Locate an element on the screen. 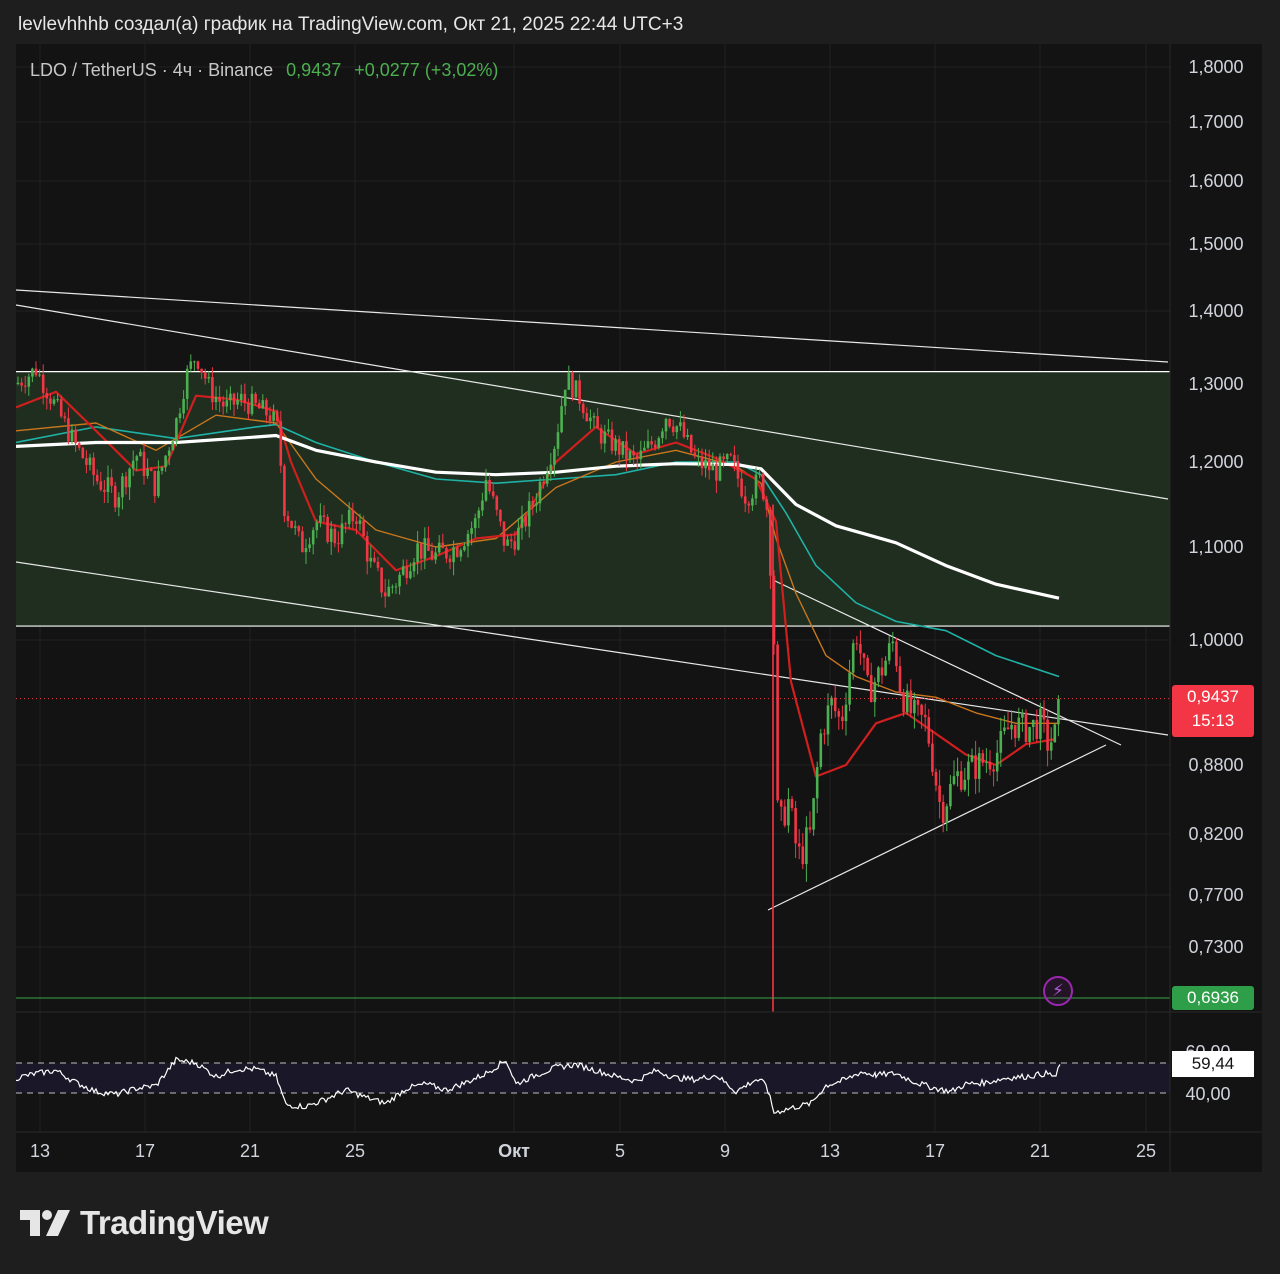 The image size is (1280, 1274). flash-icon: ⚡ is located at coordinates (1058, 991).